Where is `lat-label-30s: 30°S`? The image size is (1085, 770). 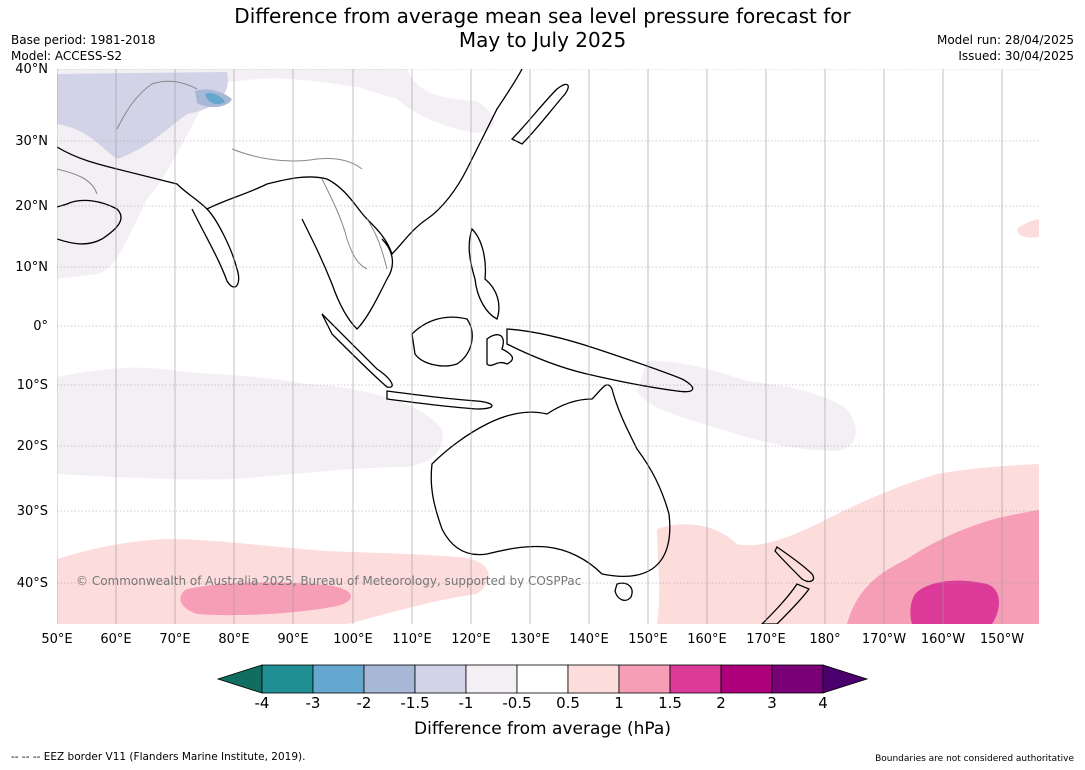
lat-label-30s: 30°S is located at coordinates (32, 511).